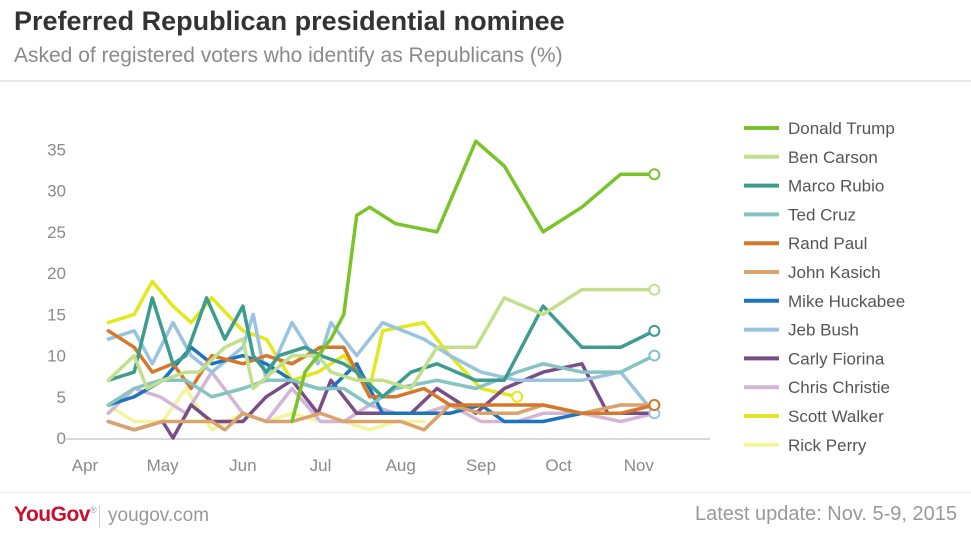  I want to click on footer-separator, so click(99, 517).